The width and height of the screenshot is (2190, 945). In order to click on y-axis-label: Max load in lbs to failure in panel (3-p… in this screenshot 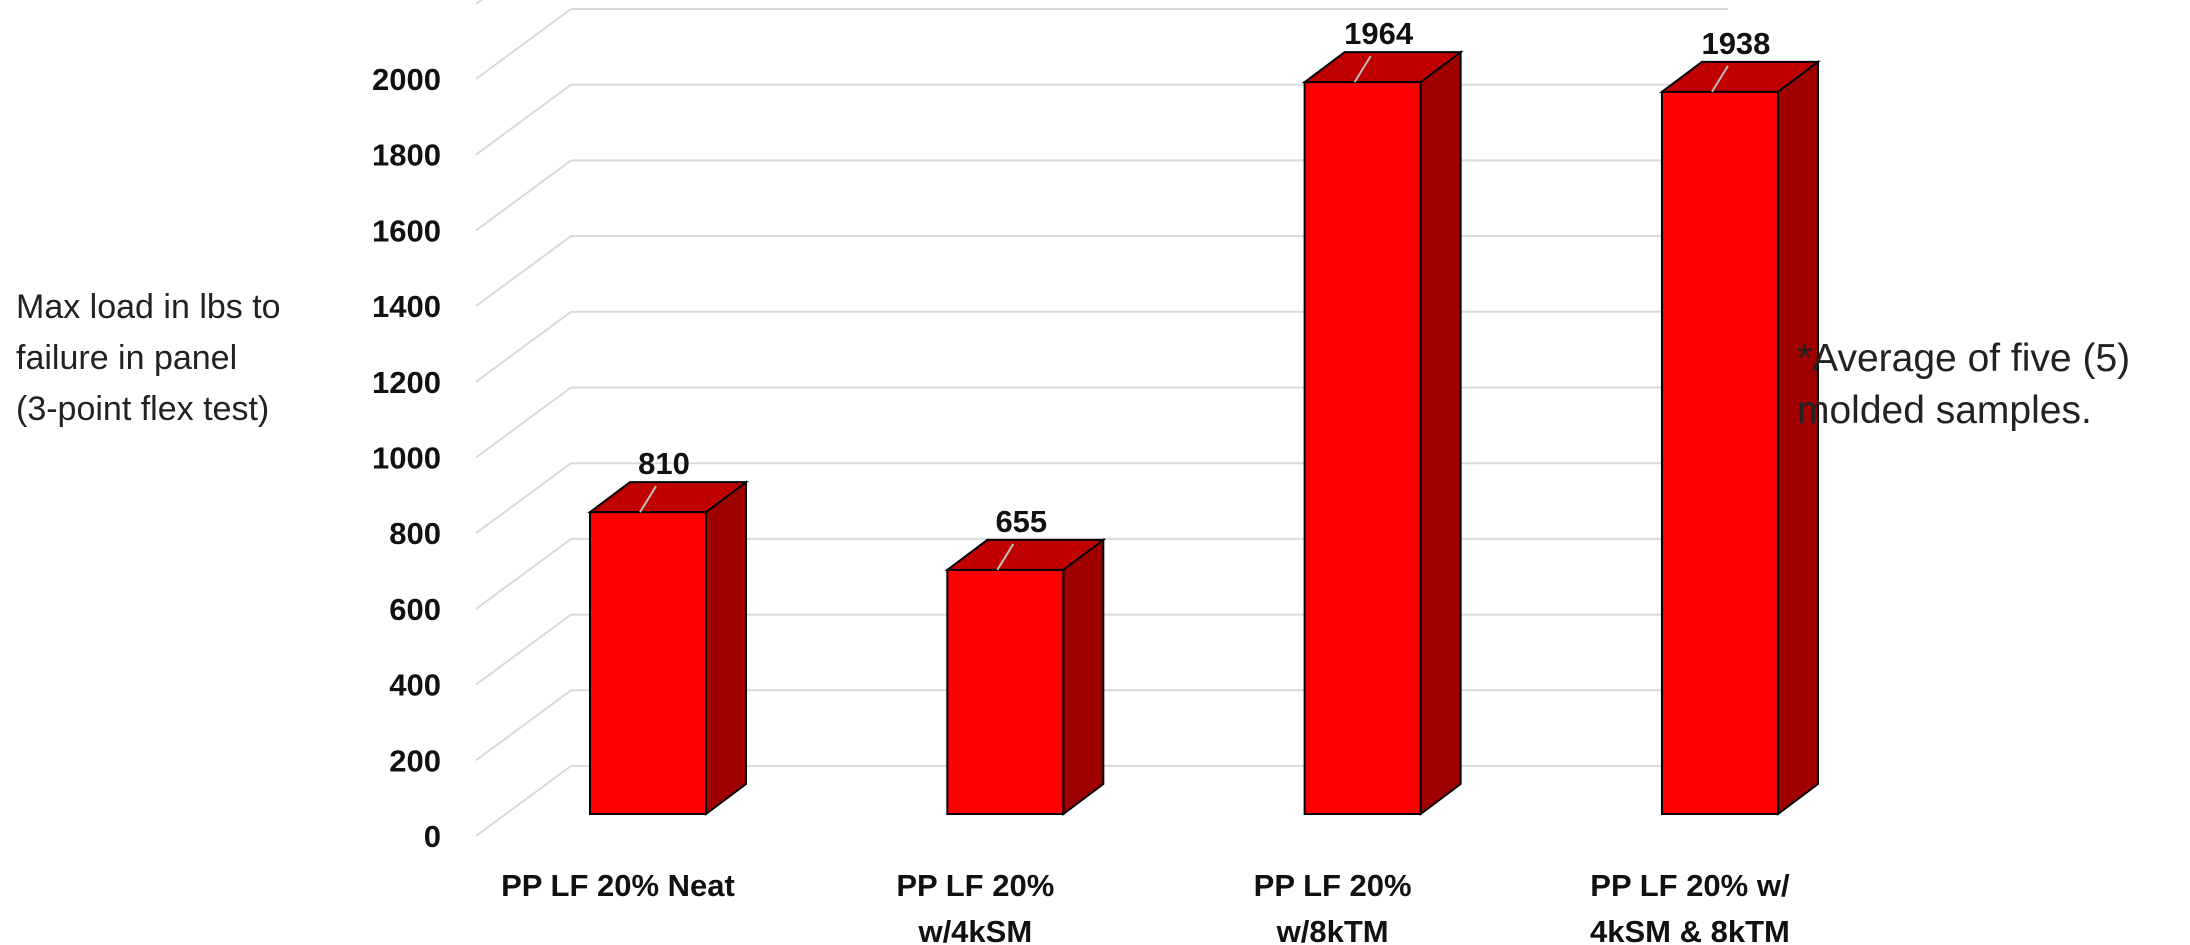, I will do `click(181, 358)`.